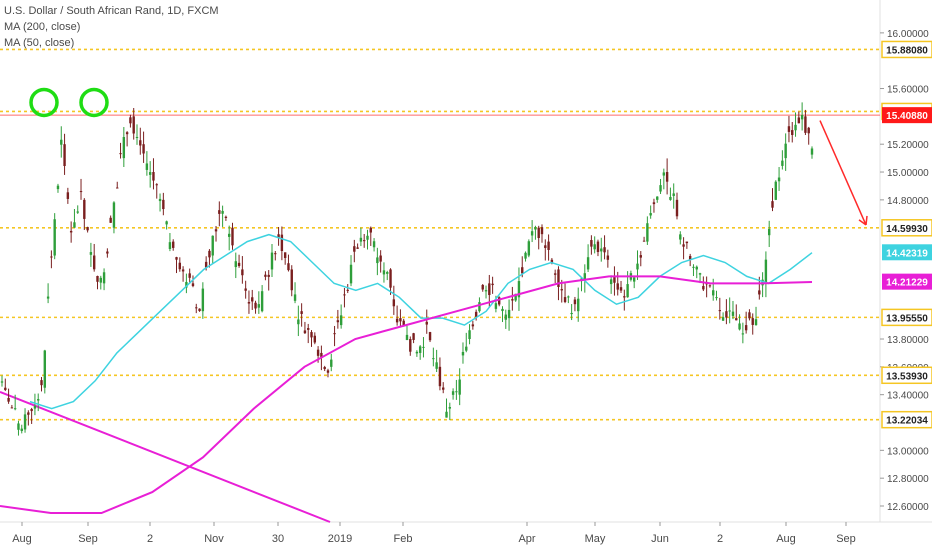  I want to click on level-label-box, so click(906, 228).